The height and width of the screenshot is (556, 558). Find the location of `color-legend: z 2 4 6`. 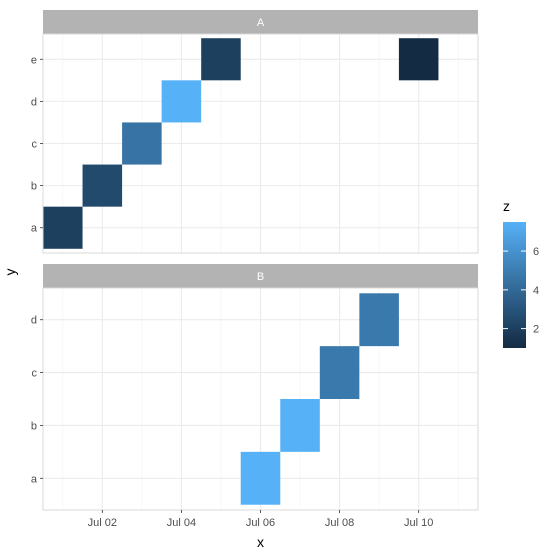

color-legend: z 2 4 6 is located at coordinates (521, 273).